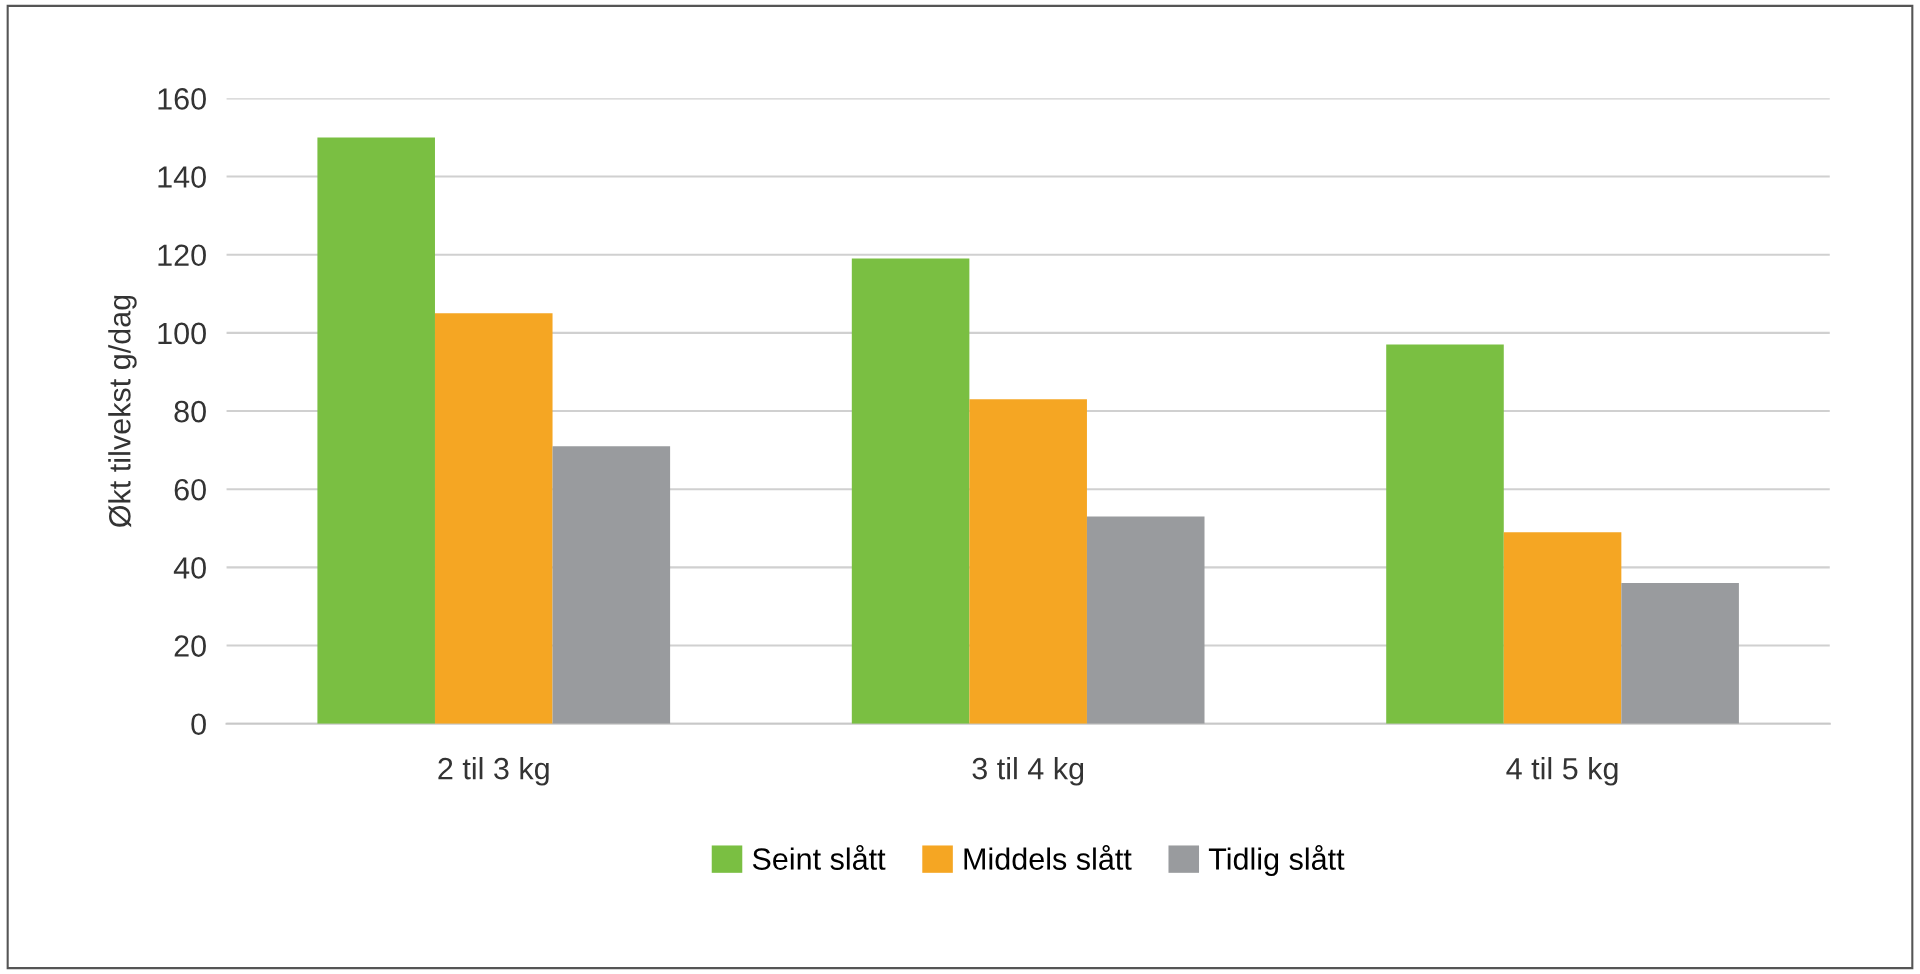 The height and width of the screenshot is (974, 1920). I want to click on y-tick-label: 160, so click(182, 99).